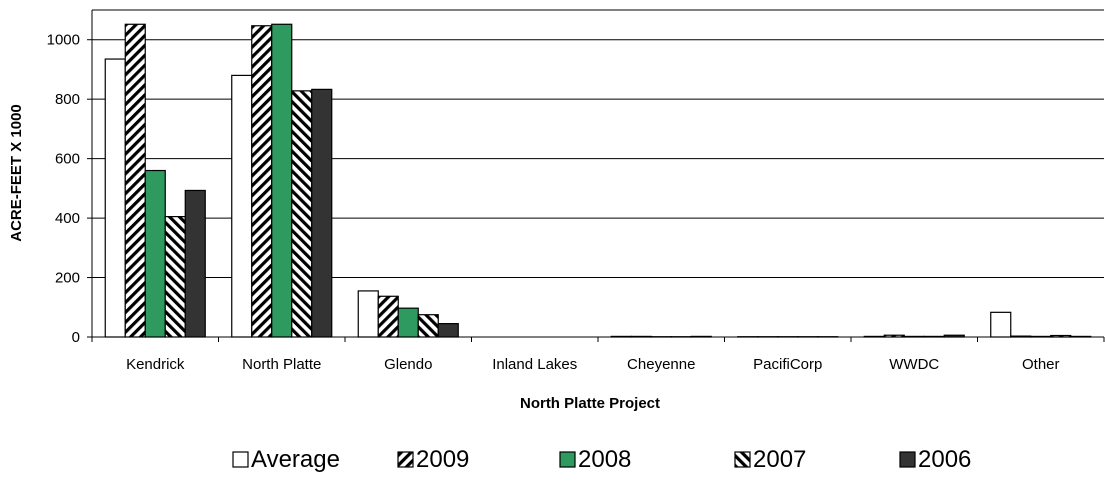 The height and width of the screenshot is (491, 1105). Describe the element at coordinates (914, 364) in the screenshot. I see `x-tick-label: WWDC` at that location.